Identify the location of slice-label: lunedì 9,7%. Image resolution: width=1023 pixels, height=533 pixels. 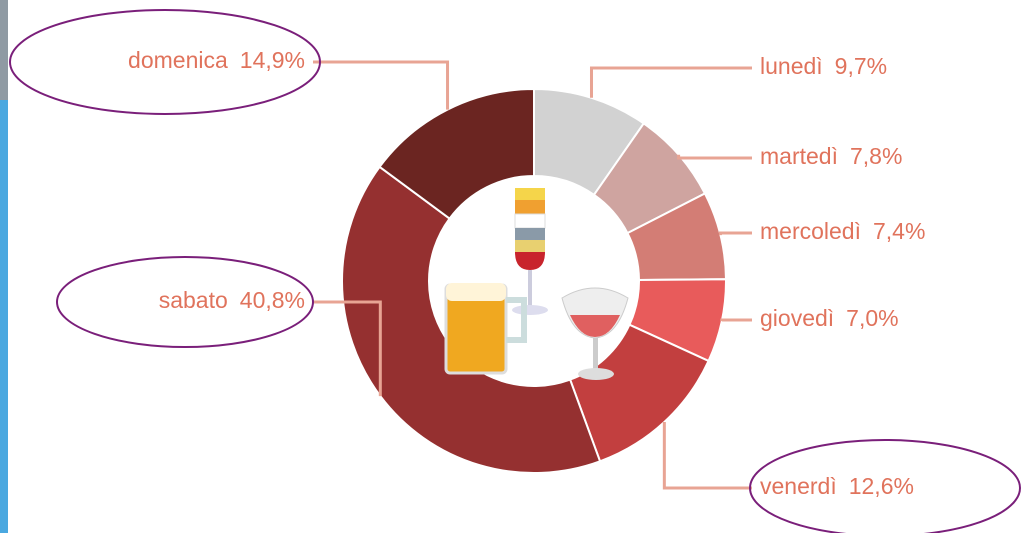
(823, 66).